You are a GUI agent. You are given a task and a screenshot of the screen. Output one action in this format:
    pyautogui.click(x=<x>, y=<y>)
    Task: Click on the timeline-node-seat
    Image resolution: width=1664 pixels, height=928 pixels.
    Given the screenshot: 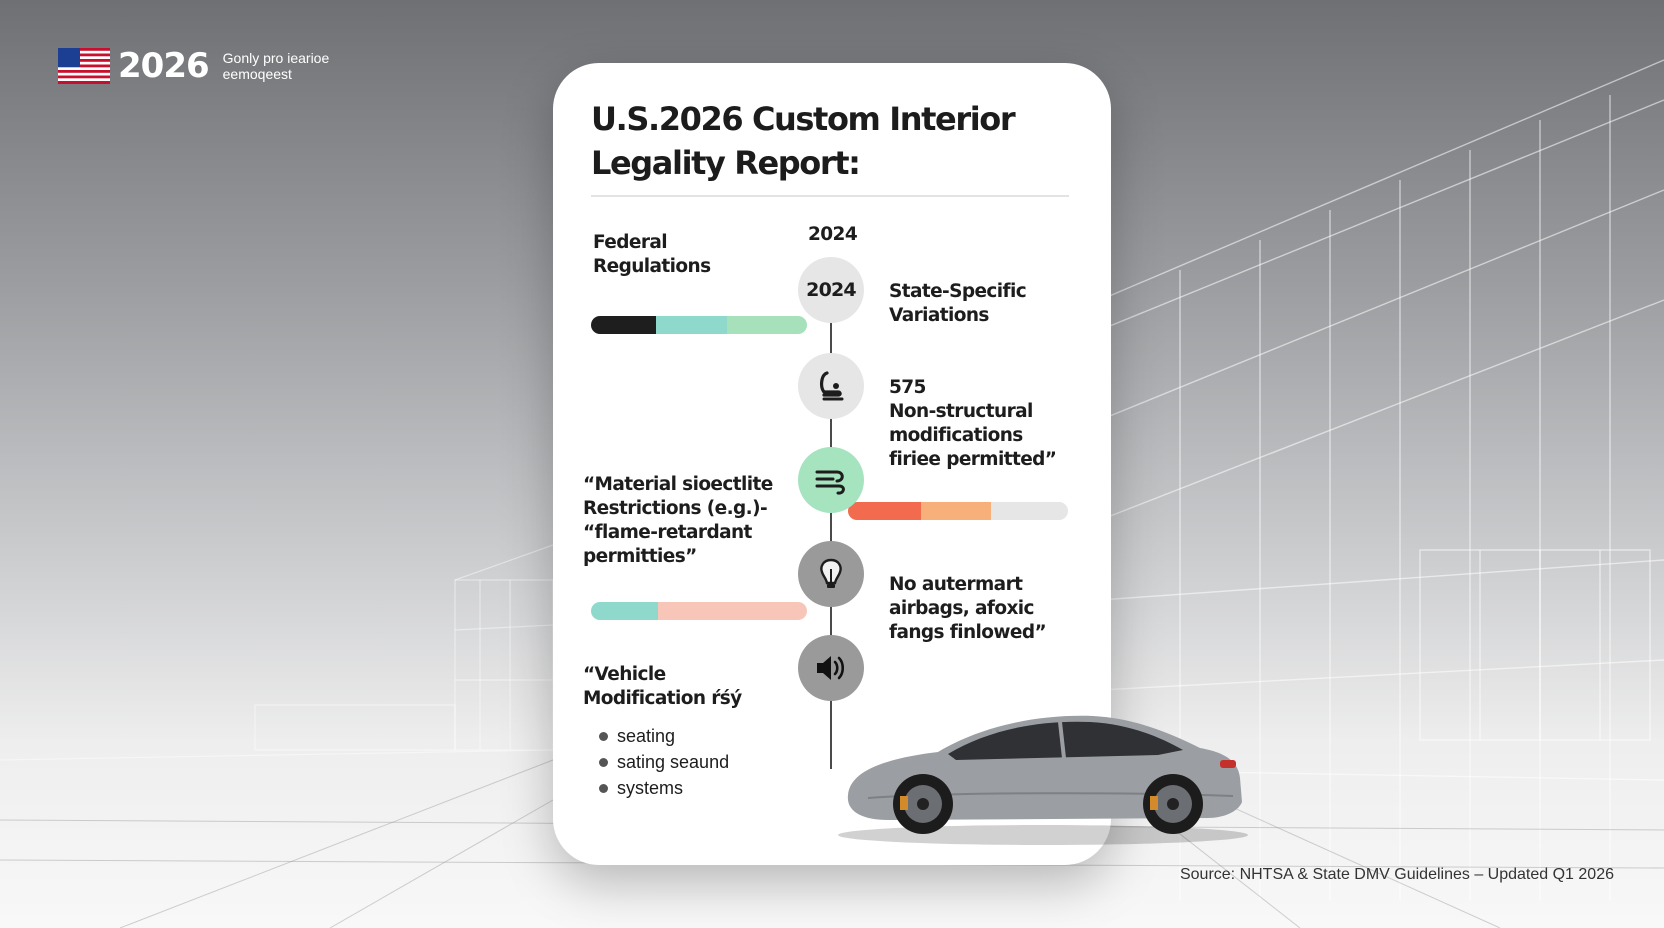 What is the action you would take?
    pyautogui.click(x=831, y=386)
    